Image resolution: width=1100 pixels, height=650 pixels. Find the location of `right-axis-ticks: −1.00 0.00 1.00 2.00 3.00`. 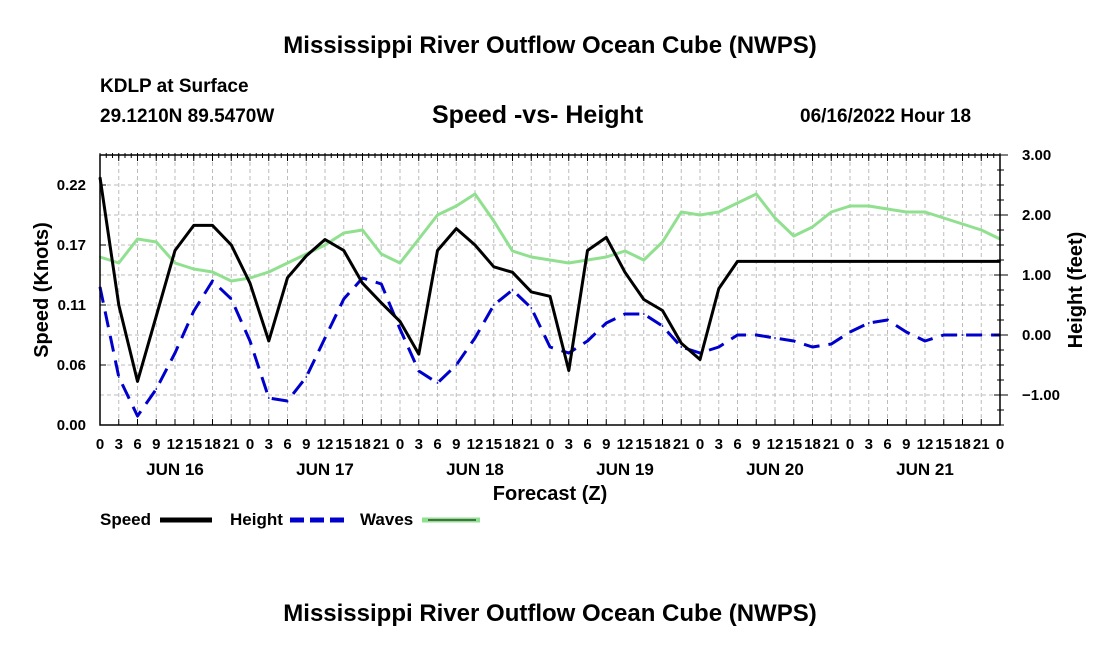

right-axis-ticks: −1.00 0.00 1.00 2.00 3.00 is located at coordinates (1027, 286).